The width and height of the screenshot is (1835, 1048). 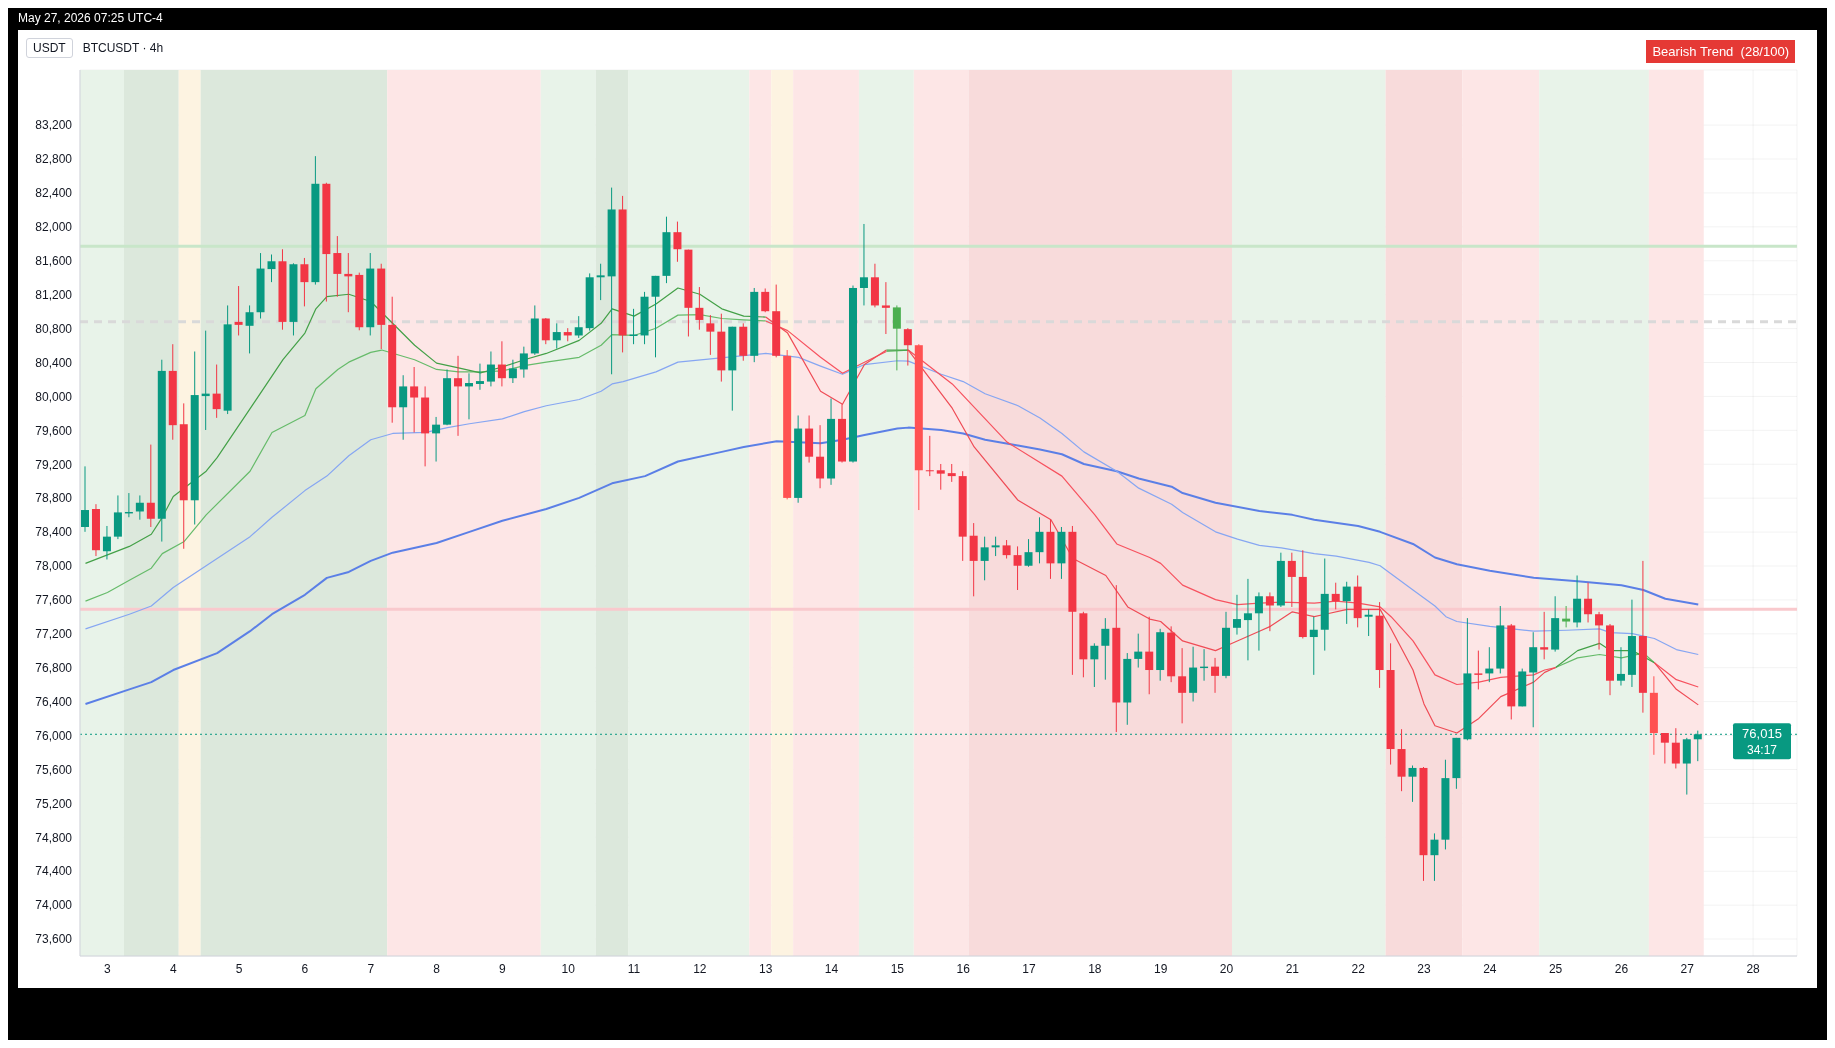 I want to click on x-tick-label: 20, so click(x=1226, y=968).